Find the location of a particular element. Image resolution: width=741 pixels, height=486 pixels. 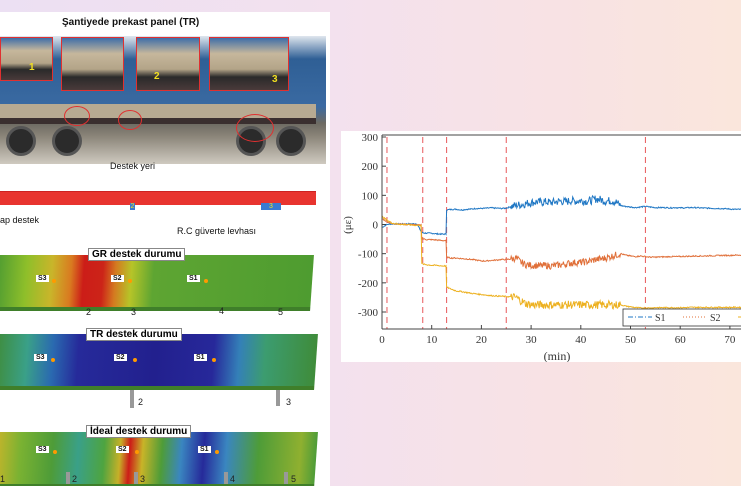

legend-label: S2 is located at coordinates (715, 318).